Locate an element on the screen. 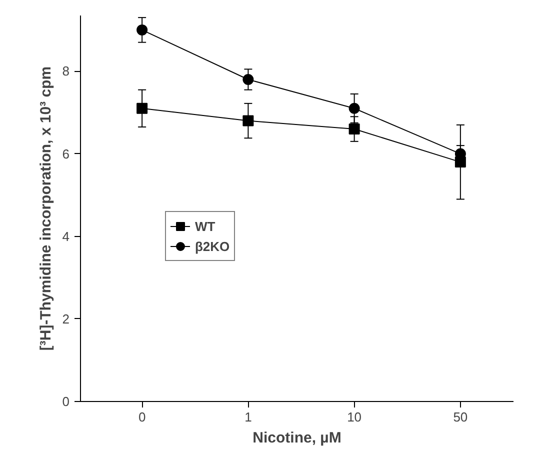 This screenshot has width=533, height=461. x-tick-label: 50 is located at coordinates (460, 417).